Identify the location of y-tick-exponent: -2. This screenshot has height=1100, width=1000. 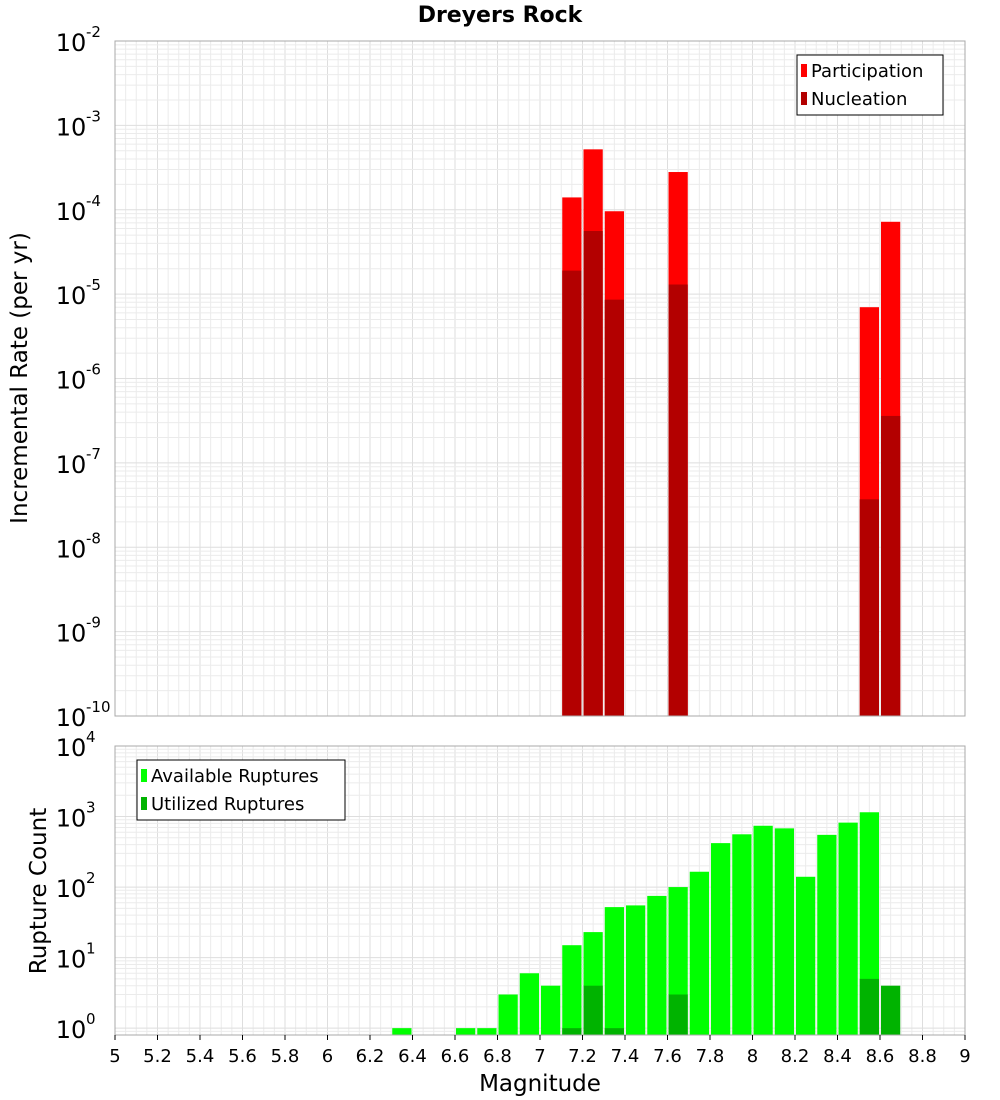
(93, 32).